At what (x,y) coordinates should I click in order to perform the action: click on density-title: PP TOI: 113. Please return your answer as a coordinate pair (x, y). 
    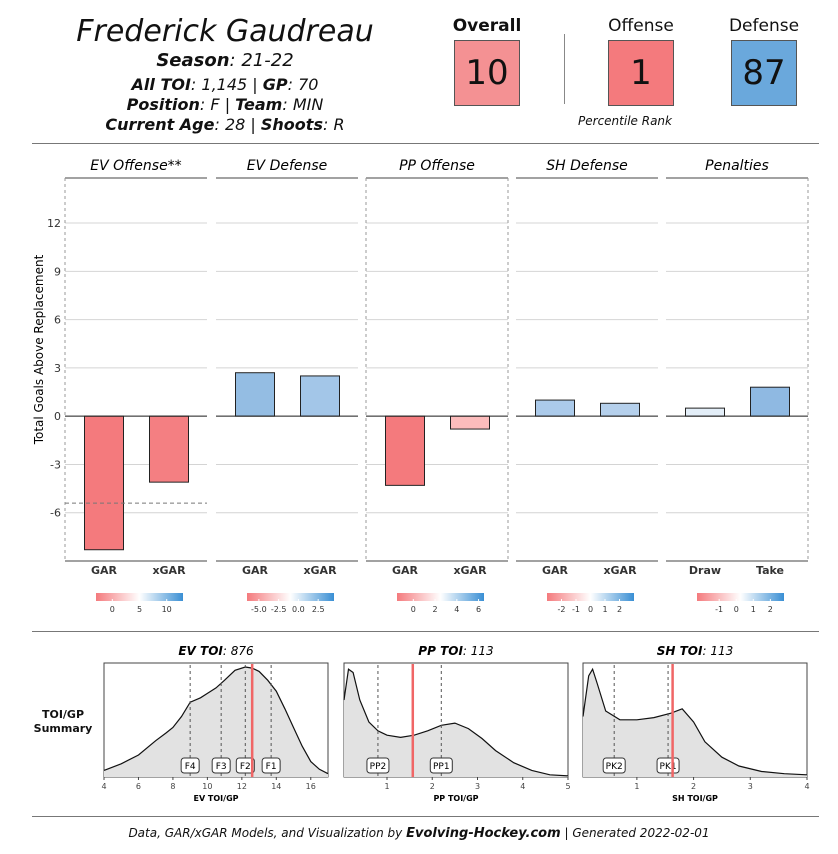
    Looking at the image, I should click on (455, 651).